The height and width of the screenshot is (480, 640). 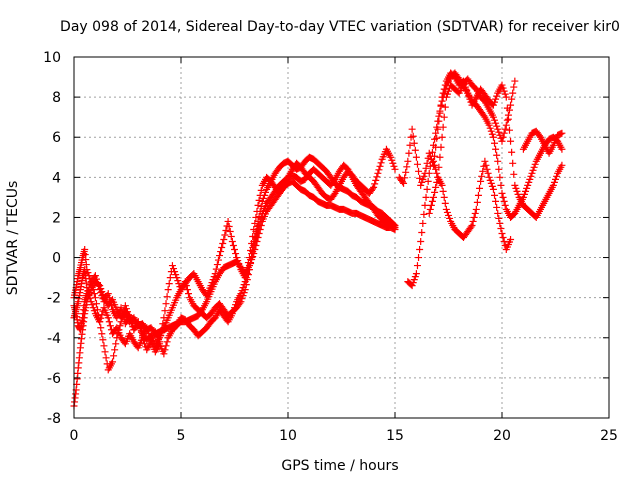 What do you see at coordinates (52, 58) in the screenshot?
I see `y-tick-label: 10` at bounding box center [52, 58].